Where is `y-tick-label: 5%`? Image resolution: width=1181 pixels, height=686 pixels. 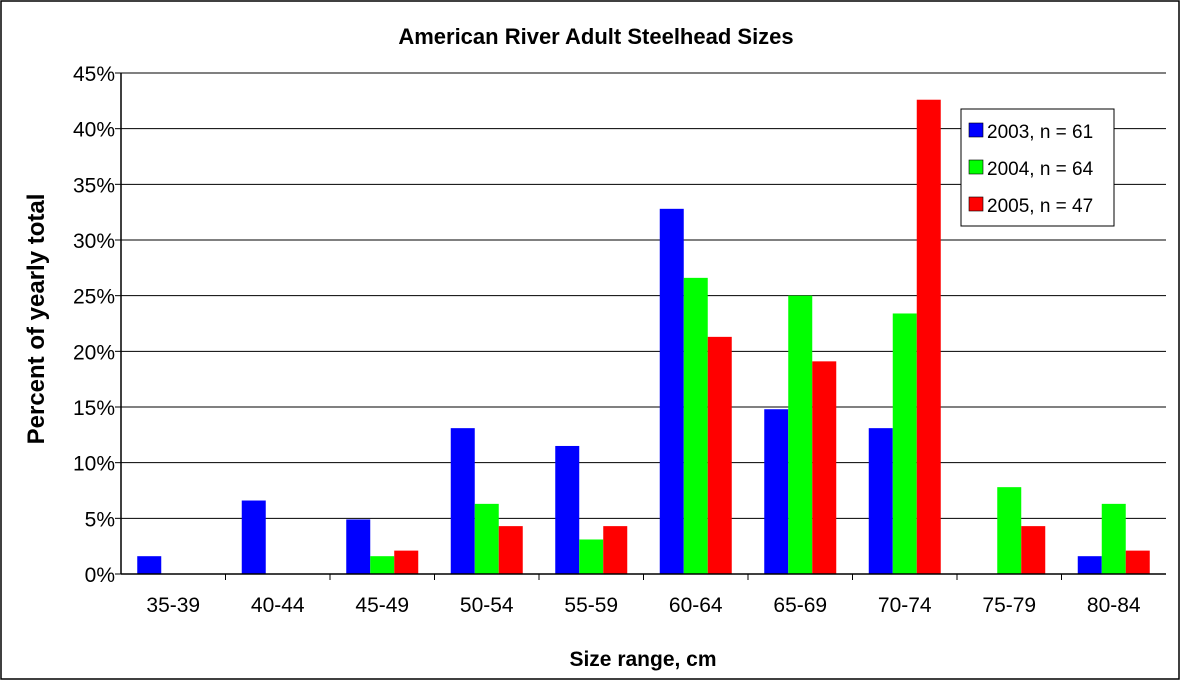 y-tick-label: 5% is located at coordinates (100, 519).